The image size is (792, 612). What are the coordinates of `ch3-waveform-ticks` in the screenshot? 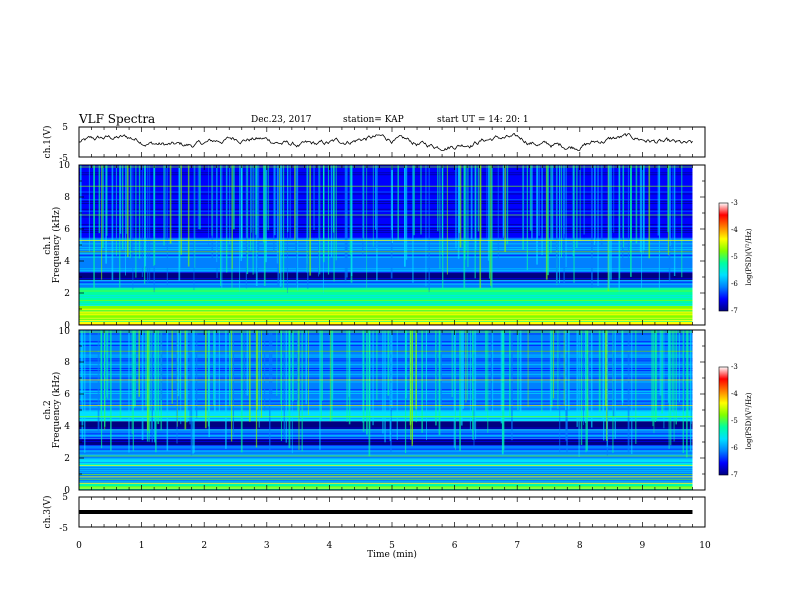 It's located at (392, 512).